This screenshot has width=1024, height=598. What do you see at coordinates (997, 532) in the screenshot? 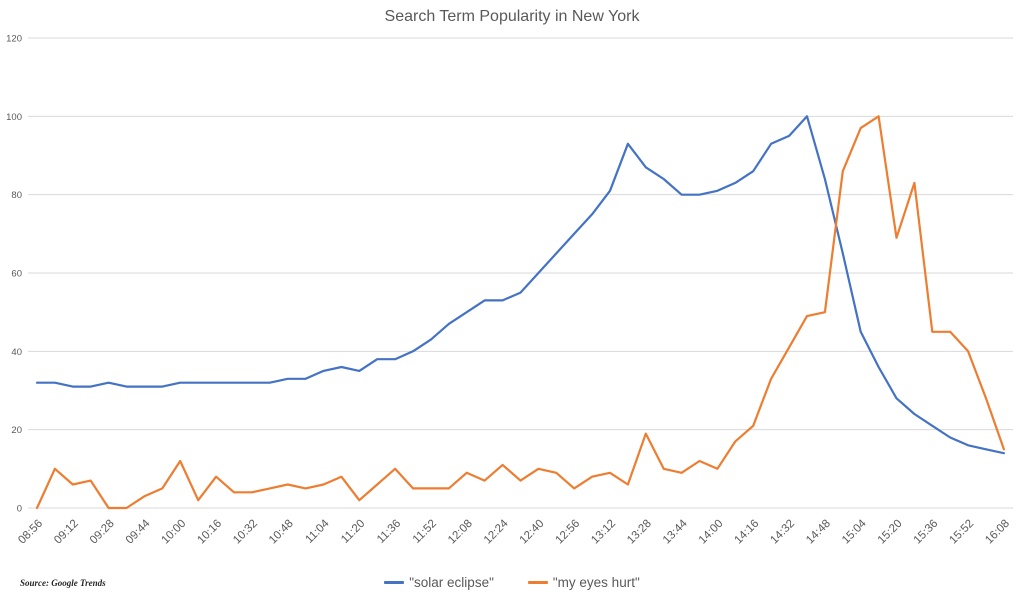
I see `x-axis-tick-label: 16:08` at bounding box center [997, 532].